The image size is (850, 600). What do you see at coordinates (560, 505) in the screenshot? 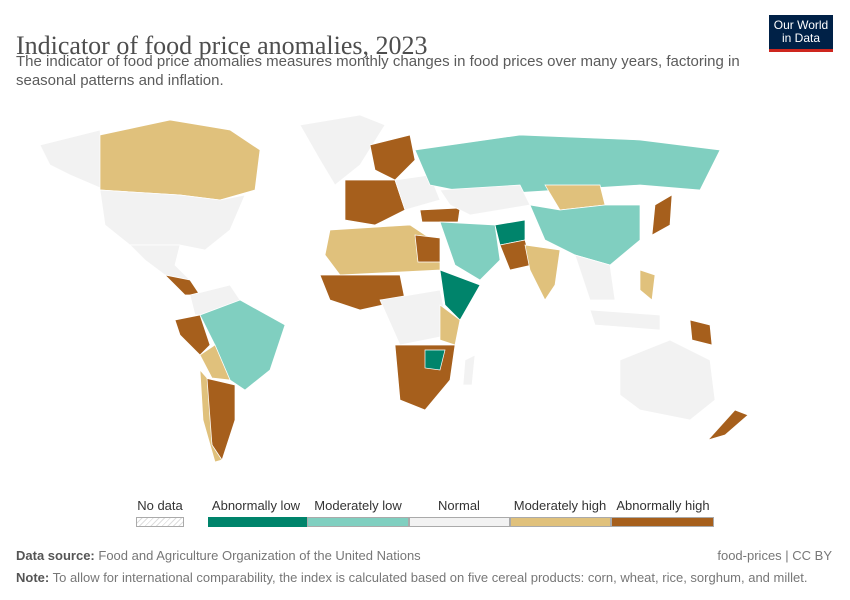
I see `legend-label-moderately-high: Moderately high` at bounding box center [560, 505].